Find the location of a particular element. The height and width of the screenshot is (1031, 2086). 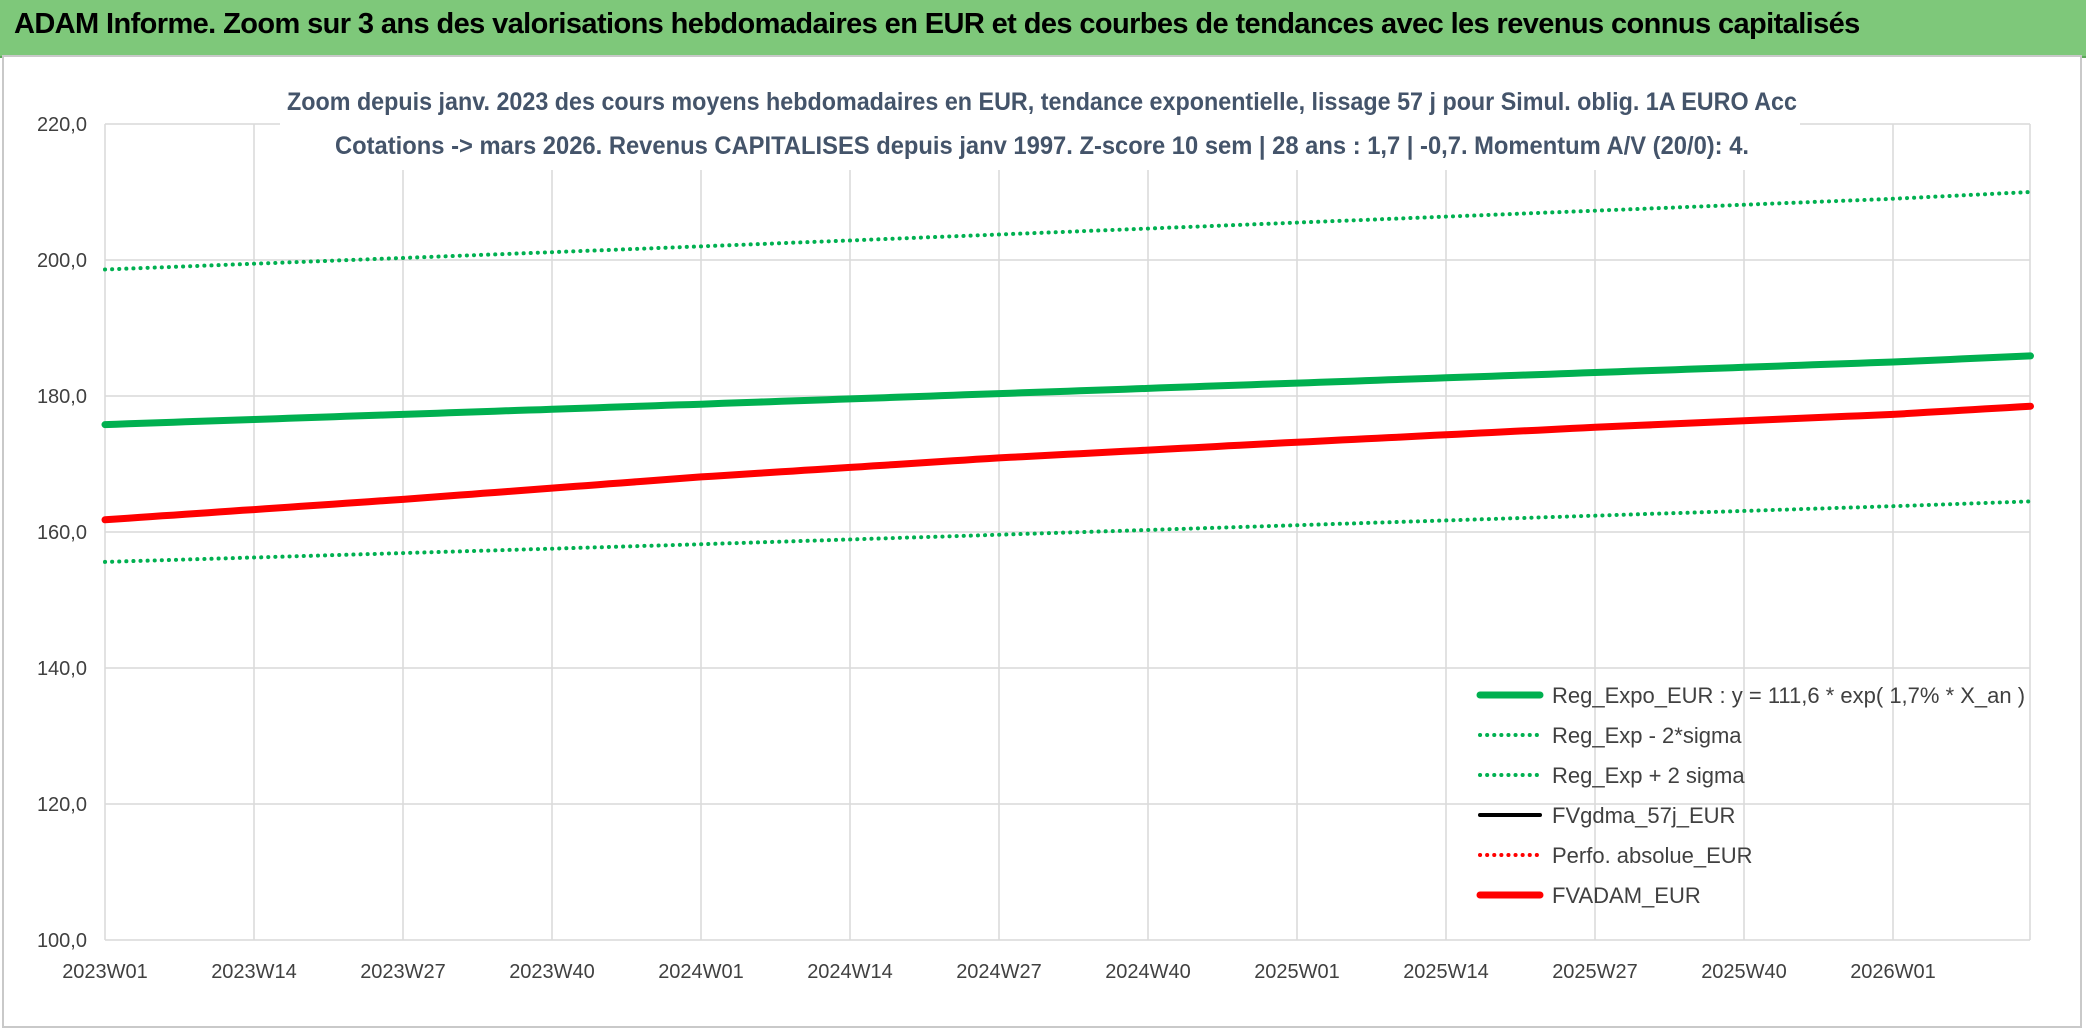

x-tick-label: 2023W40 is located at coordinates (552, 972).